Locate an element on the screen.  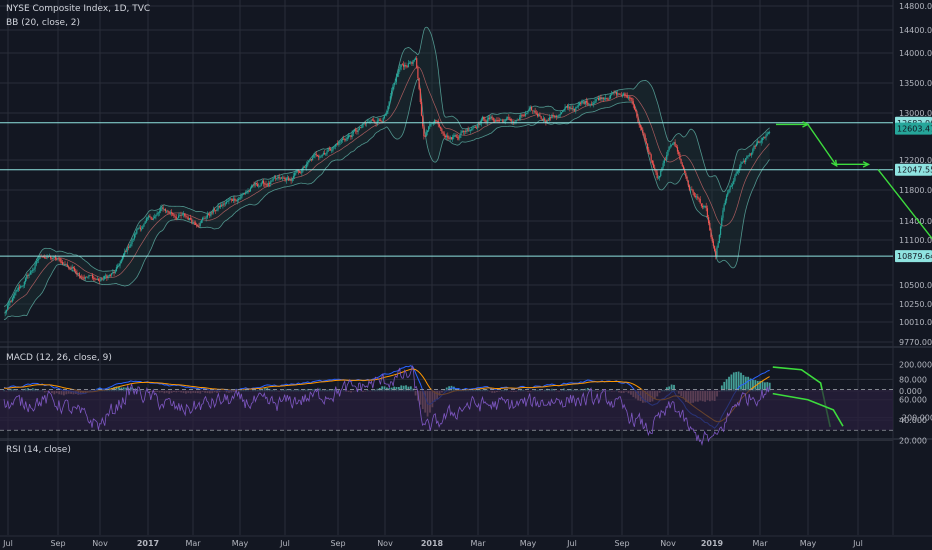
macd-histogram-bar is located at coordinates (398, 389).